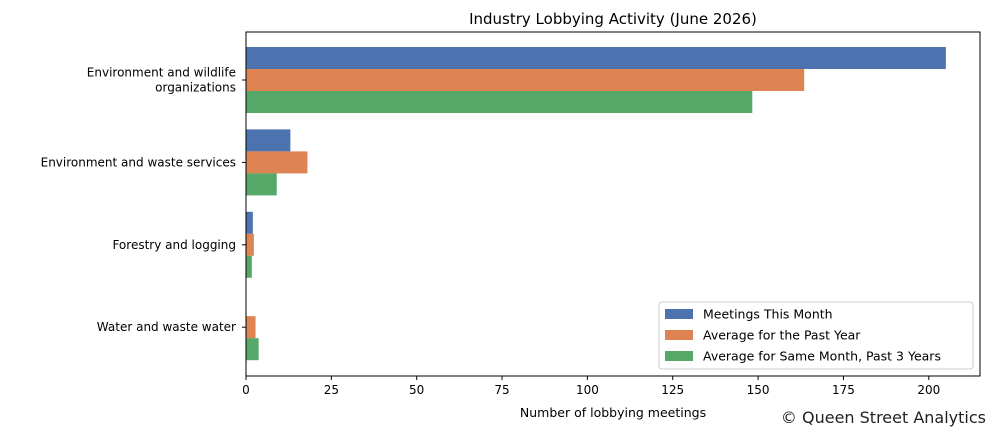 The width and height of the screenshot is (996, 436). I want to click on y-tick-label: Environment and waste services, so click(138, 162).